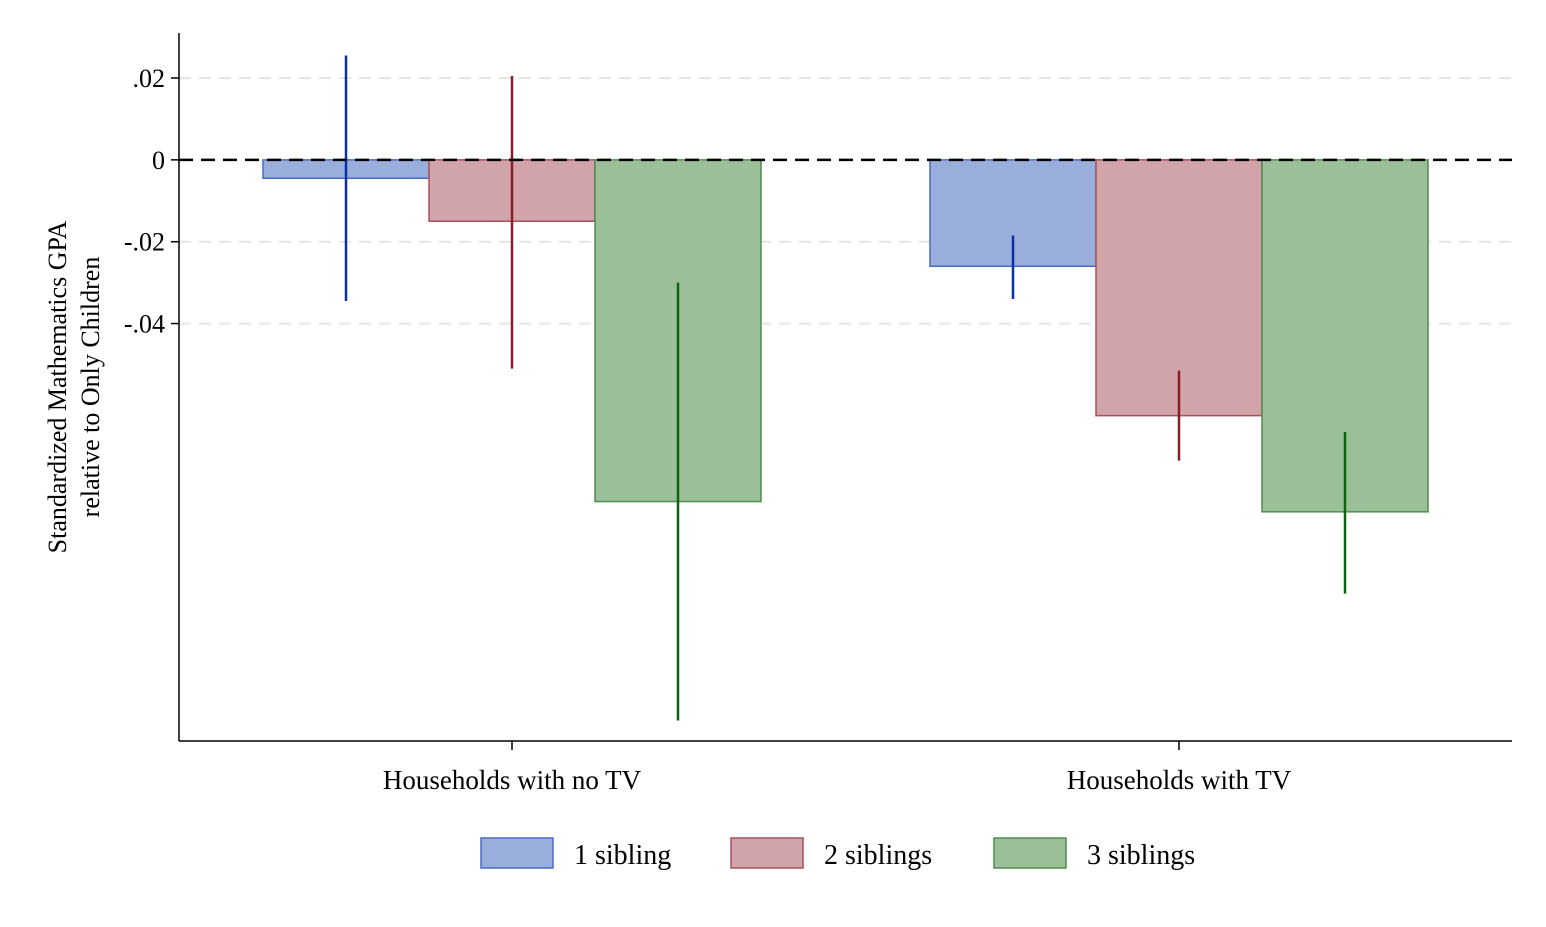 The image size is (1546, 927). I want to click on y-axis-title-line2: relative to Only Children, so click(90, 387).